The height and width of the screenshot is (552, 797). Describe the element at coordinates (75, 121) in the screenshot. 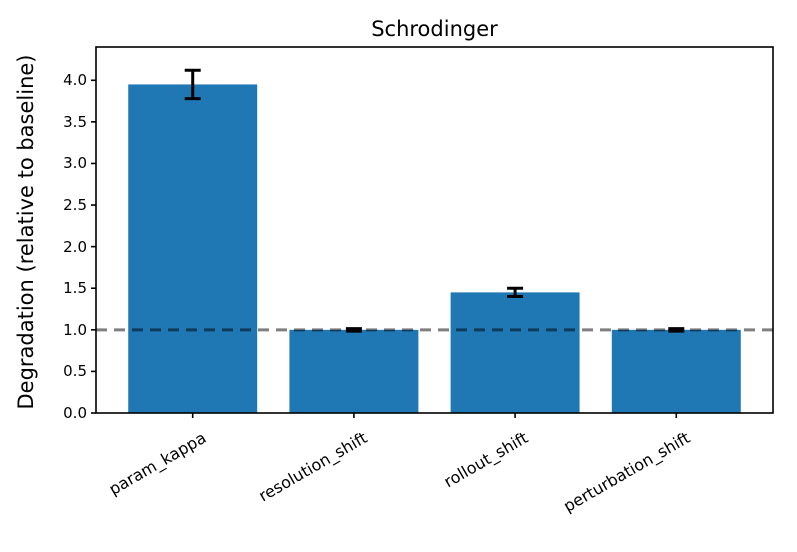

I see `y-tick-label: 3.5` at that location.